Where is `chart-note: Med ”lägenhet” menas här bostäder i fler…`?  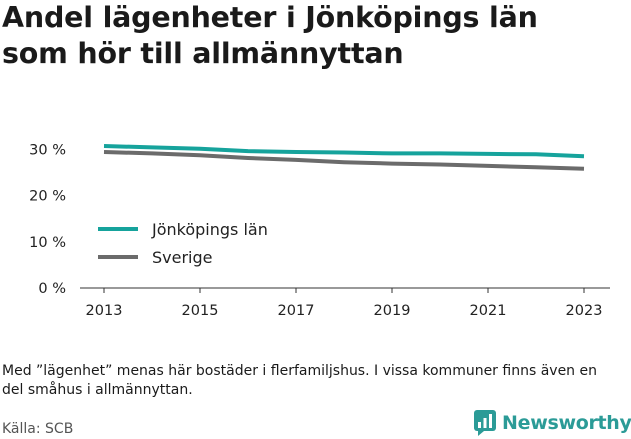 chart-note: Med ”lägenhet” menas här bostäder i fler… is located at coordinates (299, 380).